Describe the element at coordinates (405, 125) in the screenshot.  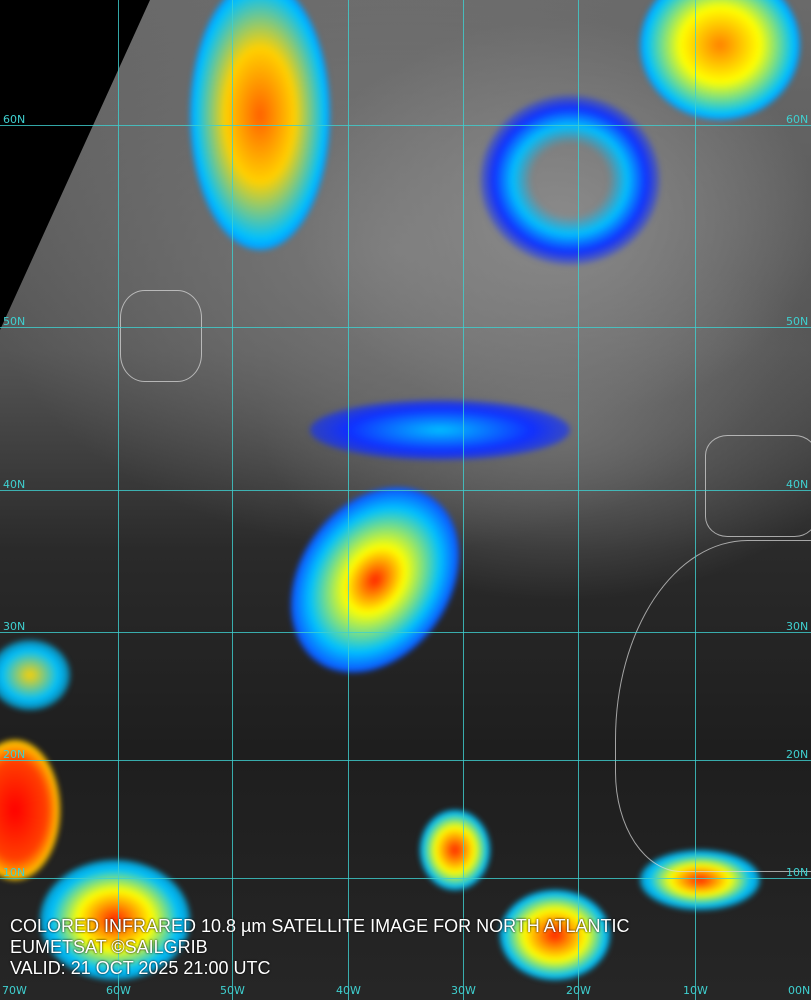
I see `gridline-60n` at that location.